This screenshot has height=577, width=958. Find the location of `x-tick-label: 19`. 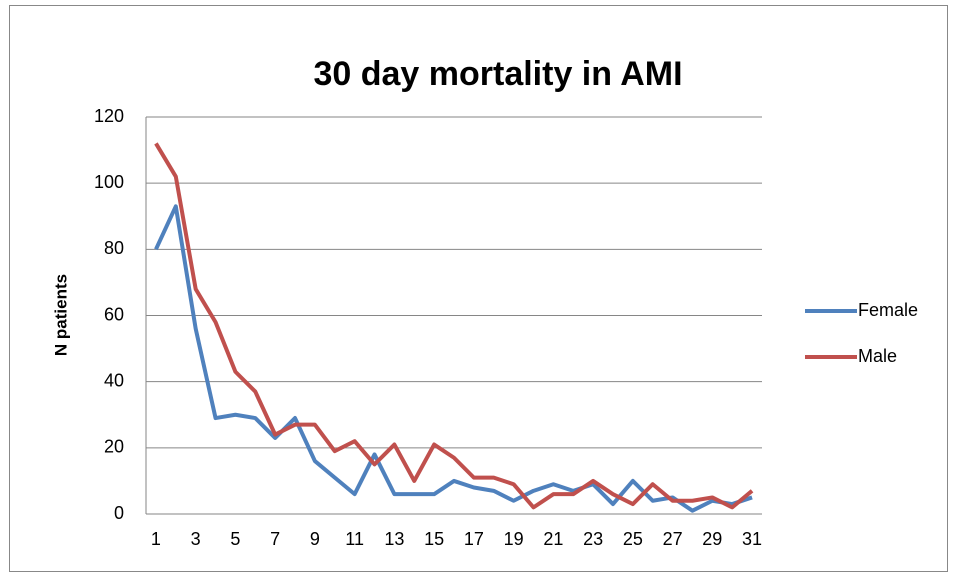

x-tick-label: 19 is located at coordinates (514, 539).